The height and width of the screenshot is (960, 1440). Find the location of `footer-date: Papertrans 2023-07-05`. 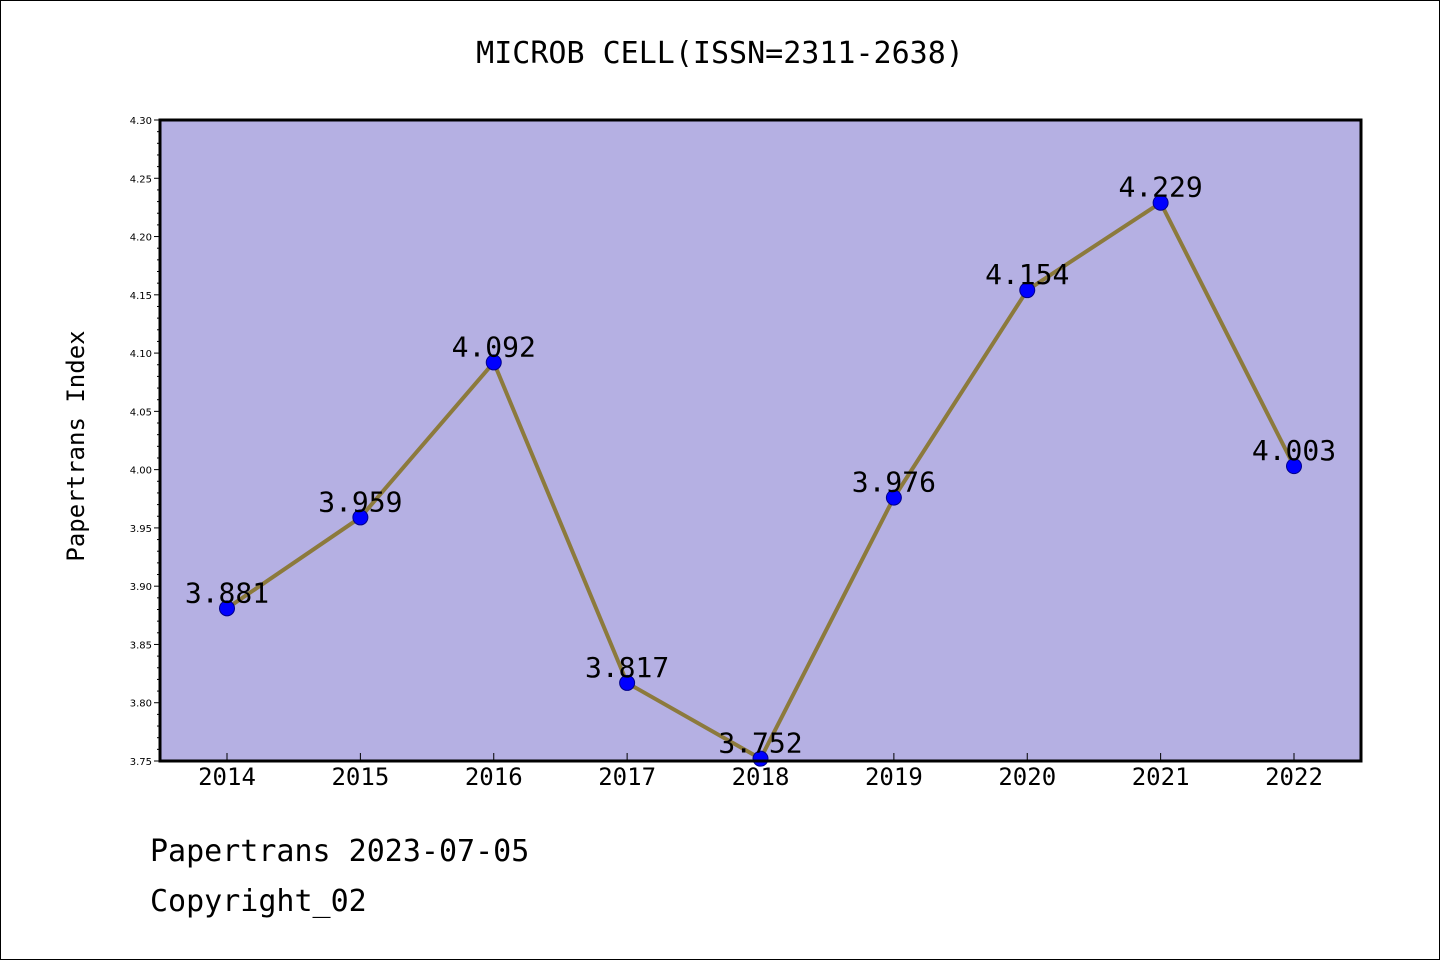

footer-date: Papertrans 2023-07-05 is located at coordinates (340, 851).